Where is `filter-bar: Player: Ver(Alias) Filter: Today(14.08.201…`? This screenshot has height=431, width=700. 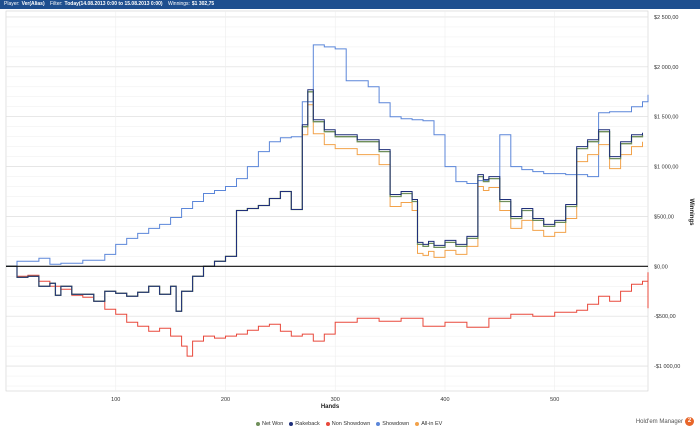 filter-bar: Player: Ver(Alias) Filter: Today(14.08.201… is located at coordinates (350, 4).